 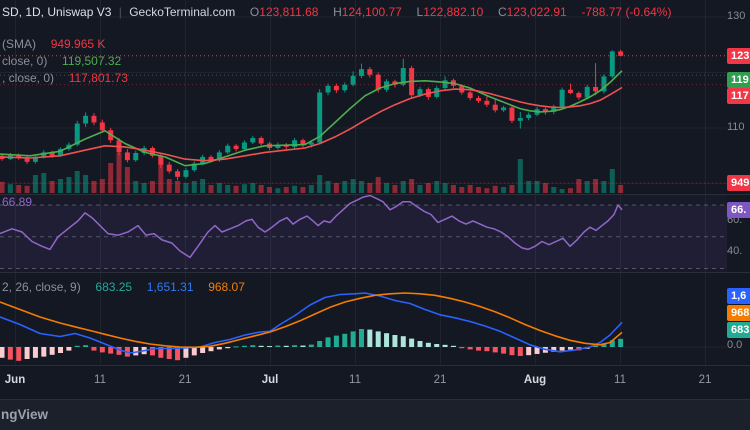 I want to click on close-label: C, so click(x=502, y=12).